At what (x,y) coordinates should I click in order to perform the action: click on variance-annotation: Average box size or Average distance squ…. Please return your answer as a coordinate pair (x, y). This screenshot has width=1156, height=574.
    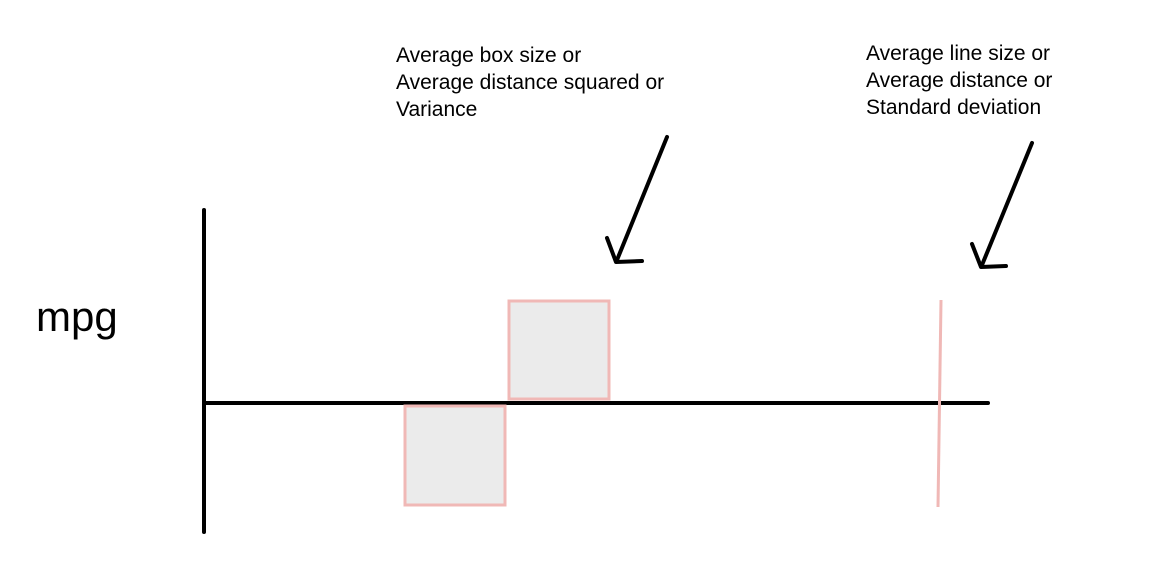
    Looking at the image, I should click on (530, 82).